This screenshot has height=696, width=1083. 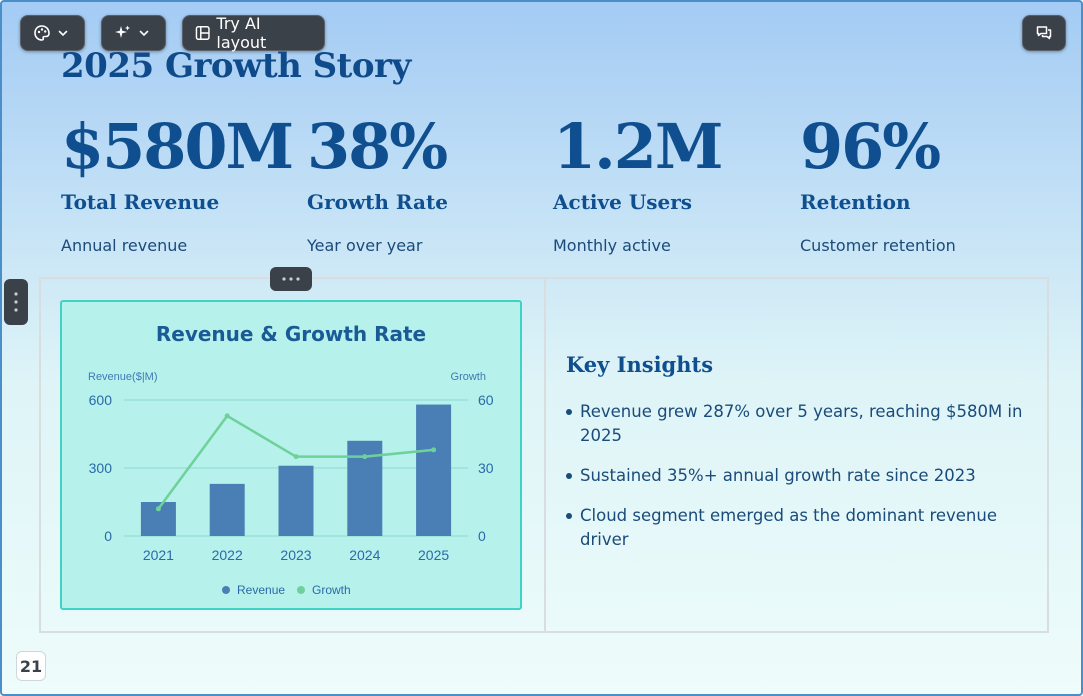 I want to click on x-tick-label: 2024, so click(x=364, y=555).